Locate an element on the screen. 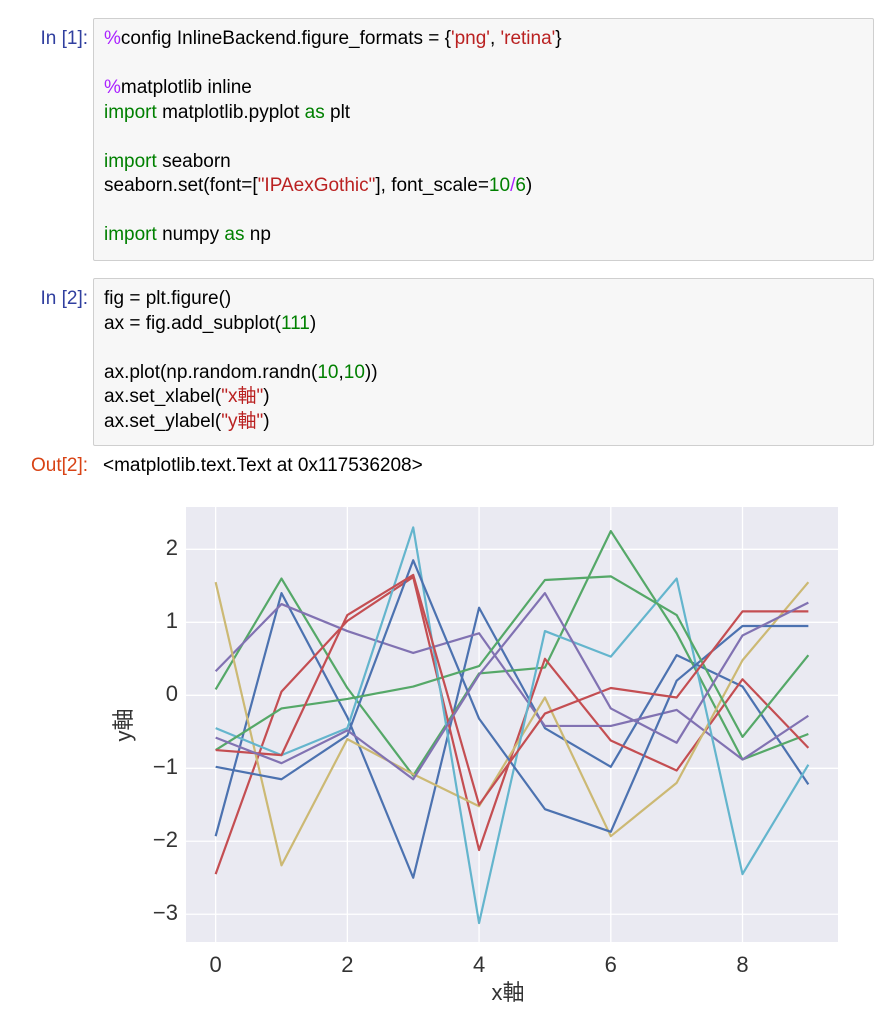 Image resolution: width=876 pixels, height=1024 pixels. code-token: matplotlib inline is located at coordinates (186, 87).